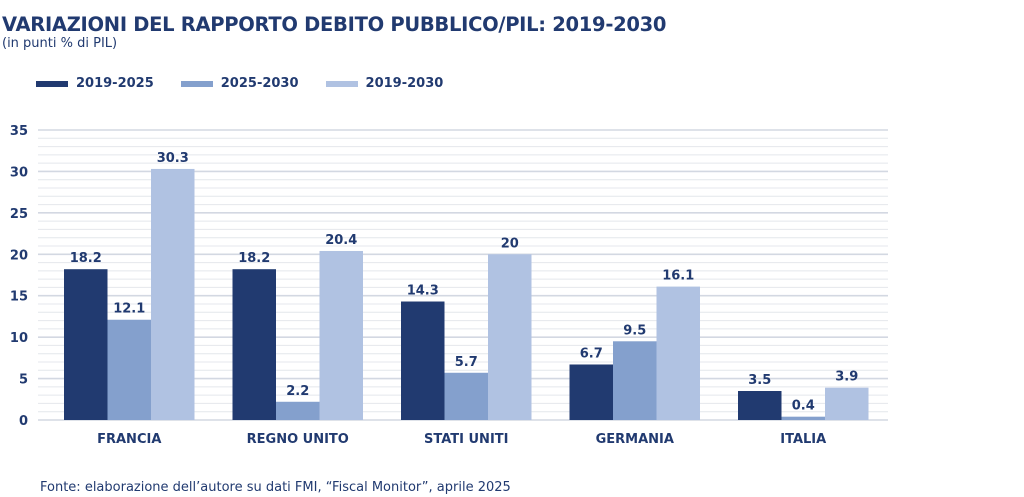 The width and height of the screenshot is (1024, 497). Describe the element at coordinates (759, 380) in the screenshot. I see `data-label: 3.5` at that location.